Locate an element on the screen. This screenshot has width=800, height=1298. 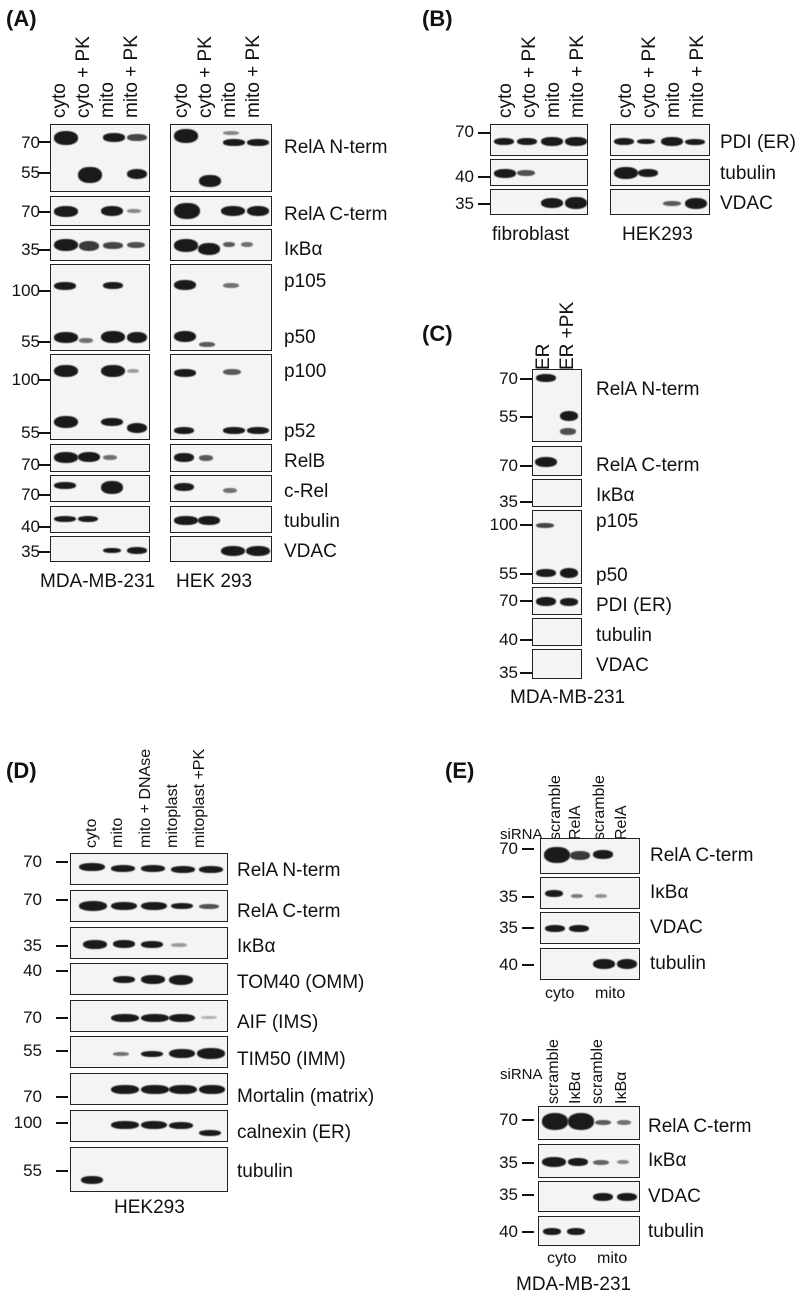
row-label: tubulin is located at coordinates (624, 635).